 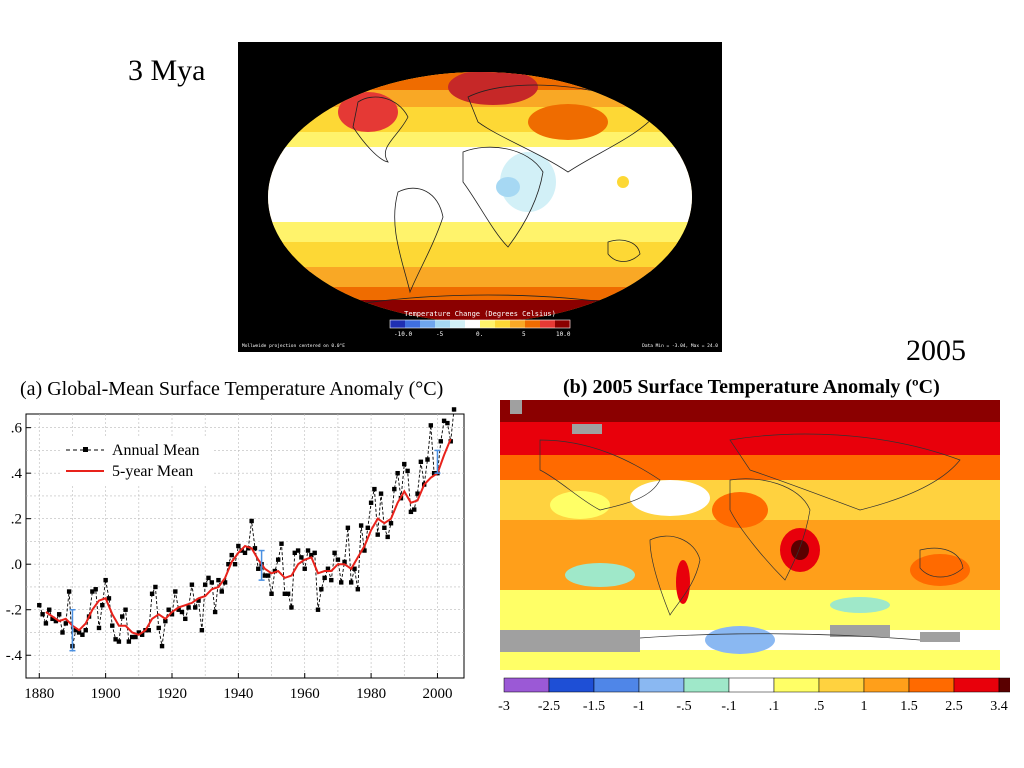 What do you see at coordinates (14, 611) in the screenshot?
I see `y-tick-label: -.2` at bounding box center [14, 611].